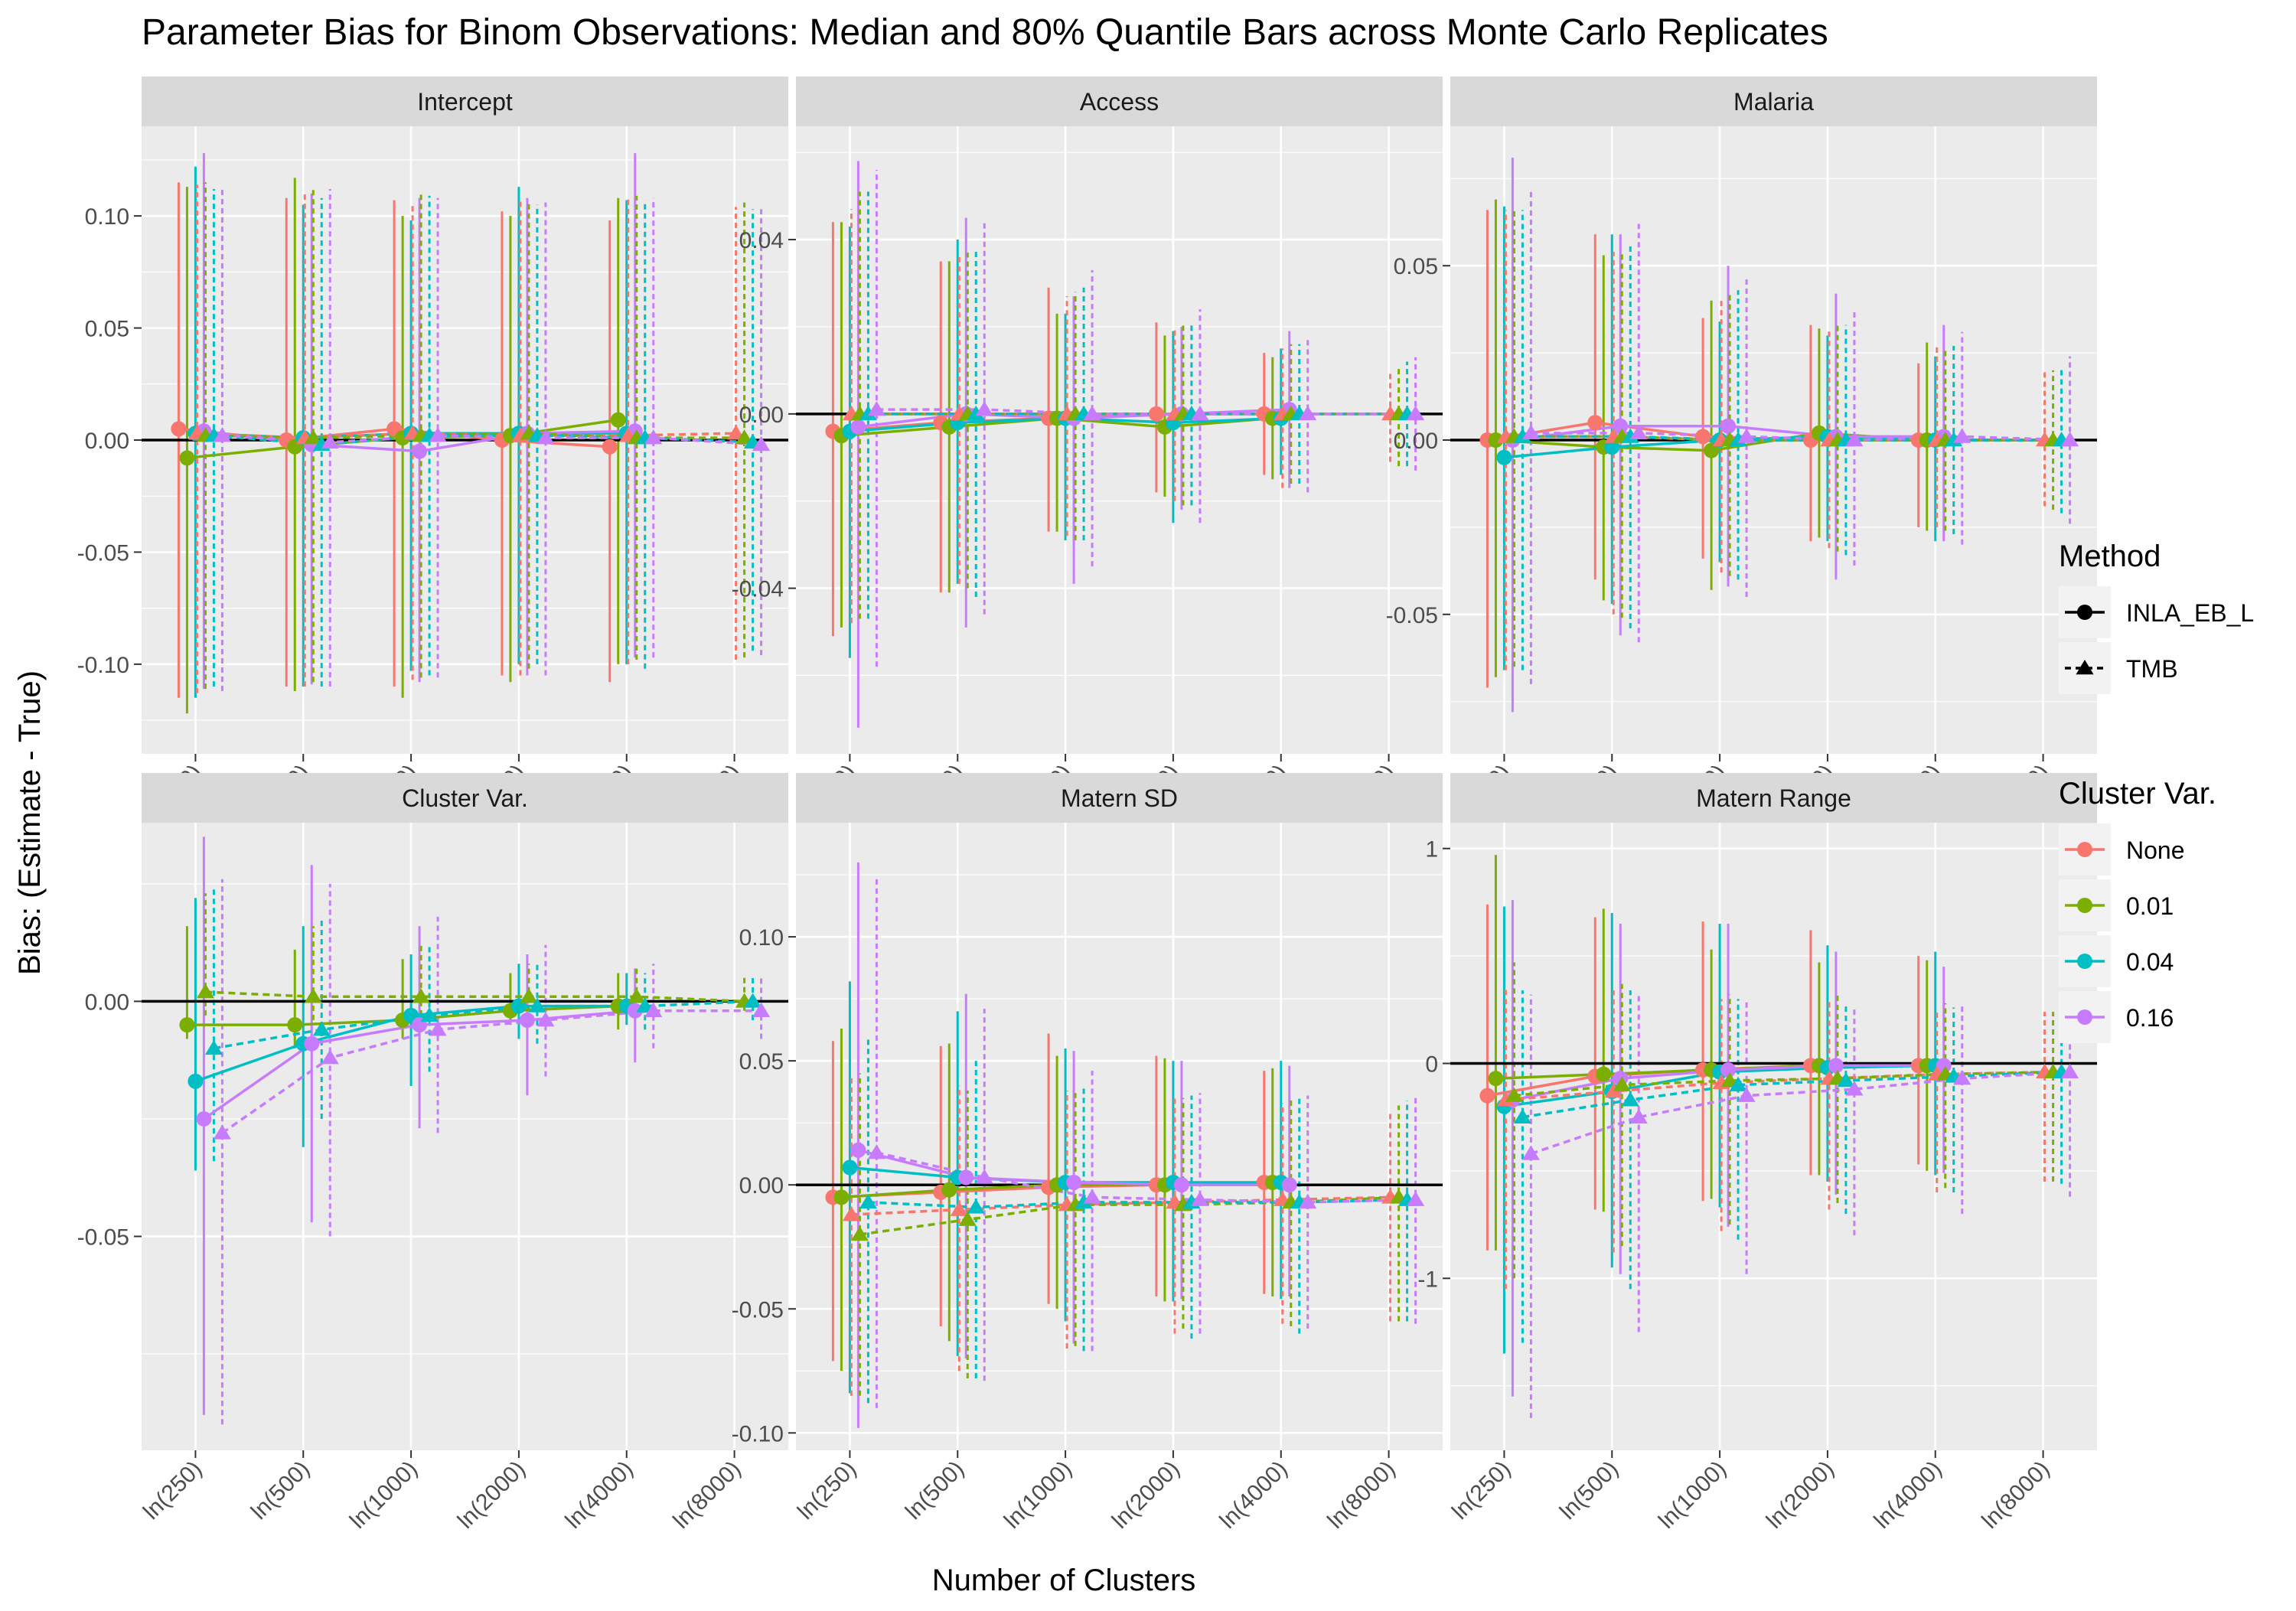  Describe the element at coordinates (2118, 668) in the screenshot. I see `legend-method-tmb: TMB` at that location.